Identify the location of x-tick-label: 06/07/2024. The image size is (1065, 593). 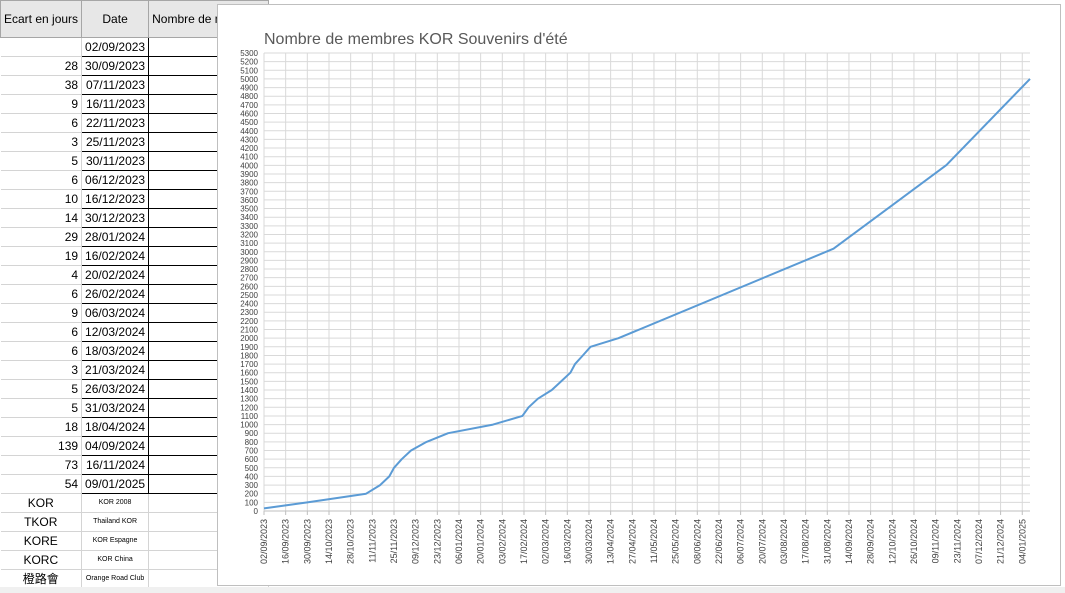
(741, 541).